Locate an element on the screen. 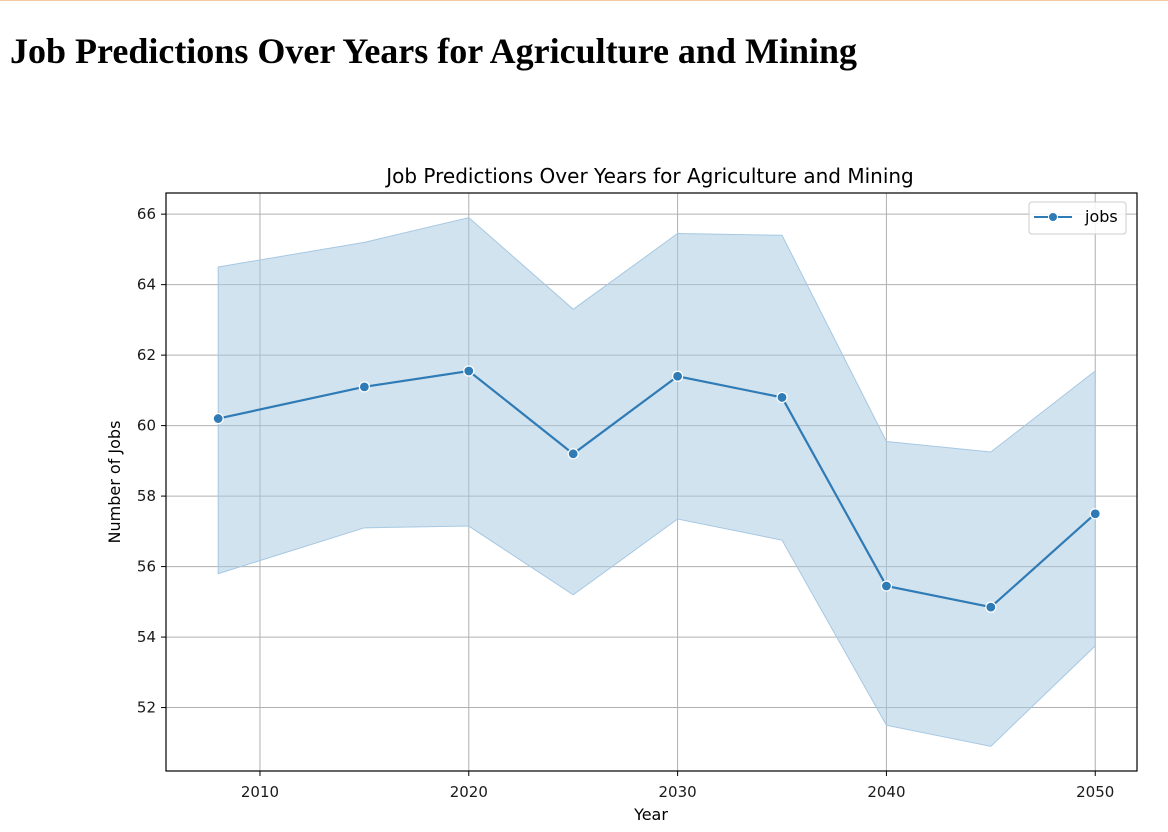 This screenshot has width=1168, height=832. y-tick-label: 66 is located at coordinates (146, 214).